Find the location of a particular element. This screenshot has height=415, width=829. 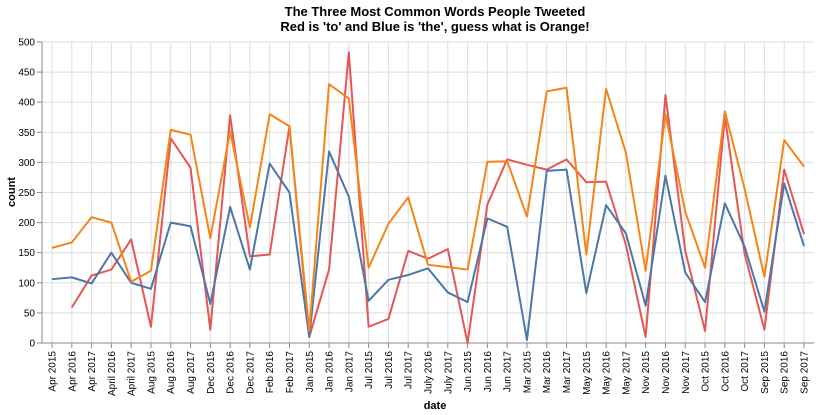

x-tick-label: Jan 2016 is located at coordinates (330, 372).